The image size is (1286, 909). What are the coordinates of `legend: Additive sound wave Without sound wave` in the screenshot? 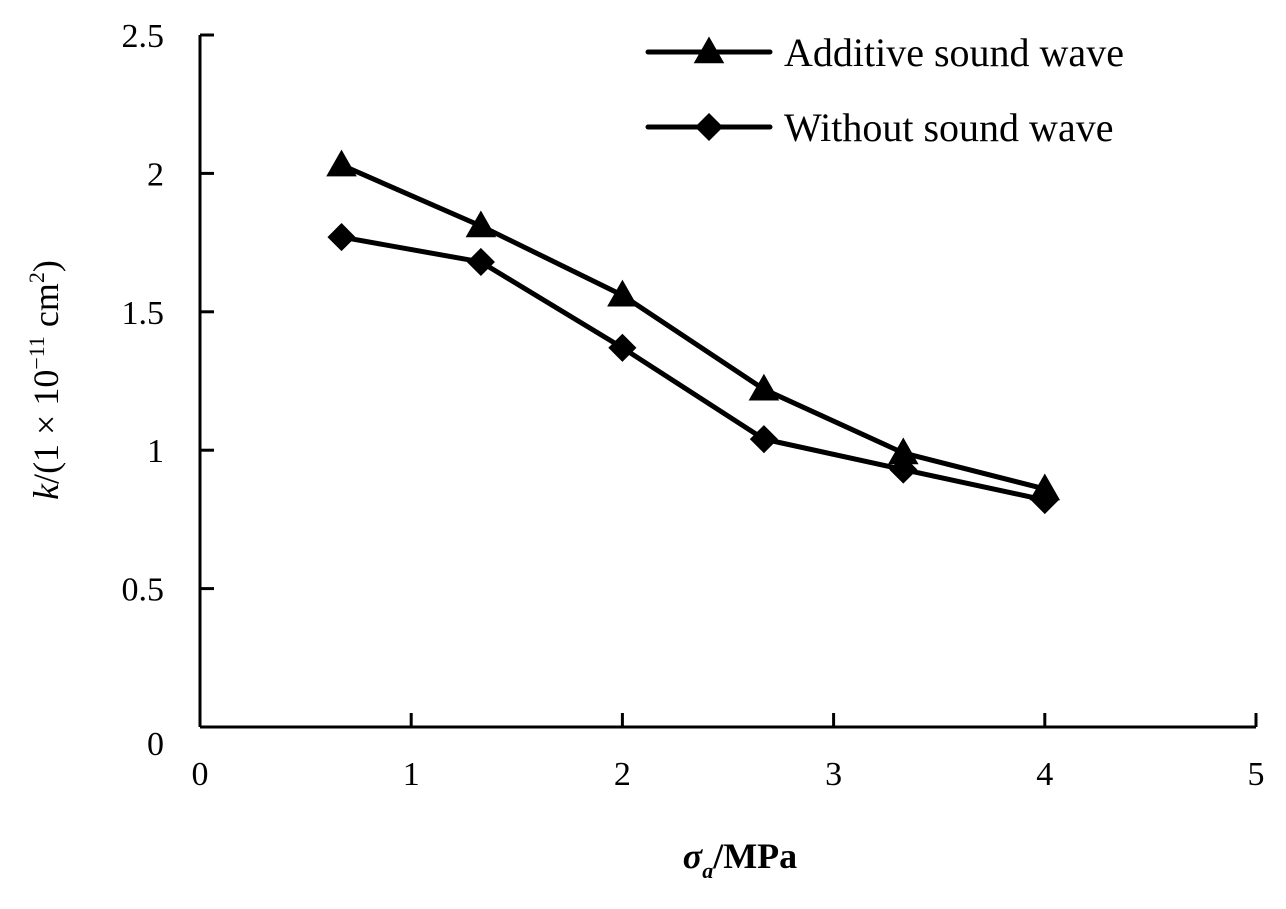 It's located at (884, 90).